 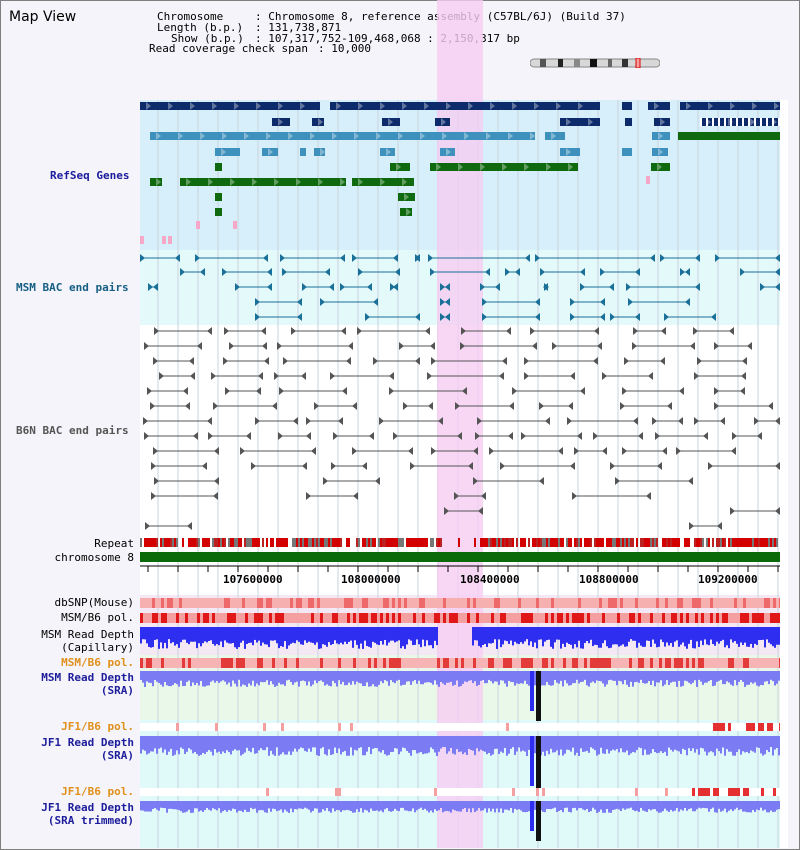 What do you see at coordinates (72, 430) in the screenshot?
I see `b6n-bac-label: B6N BAC end pairs` at bounding box center [72, 430].